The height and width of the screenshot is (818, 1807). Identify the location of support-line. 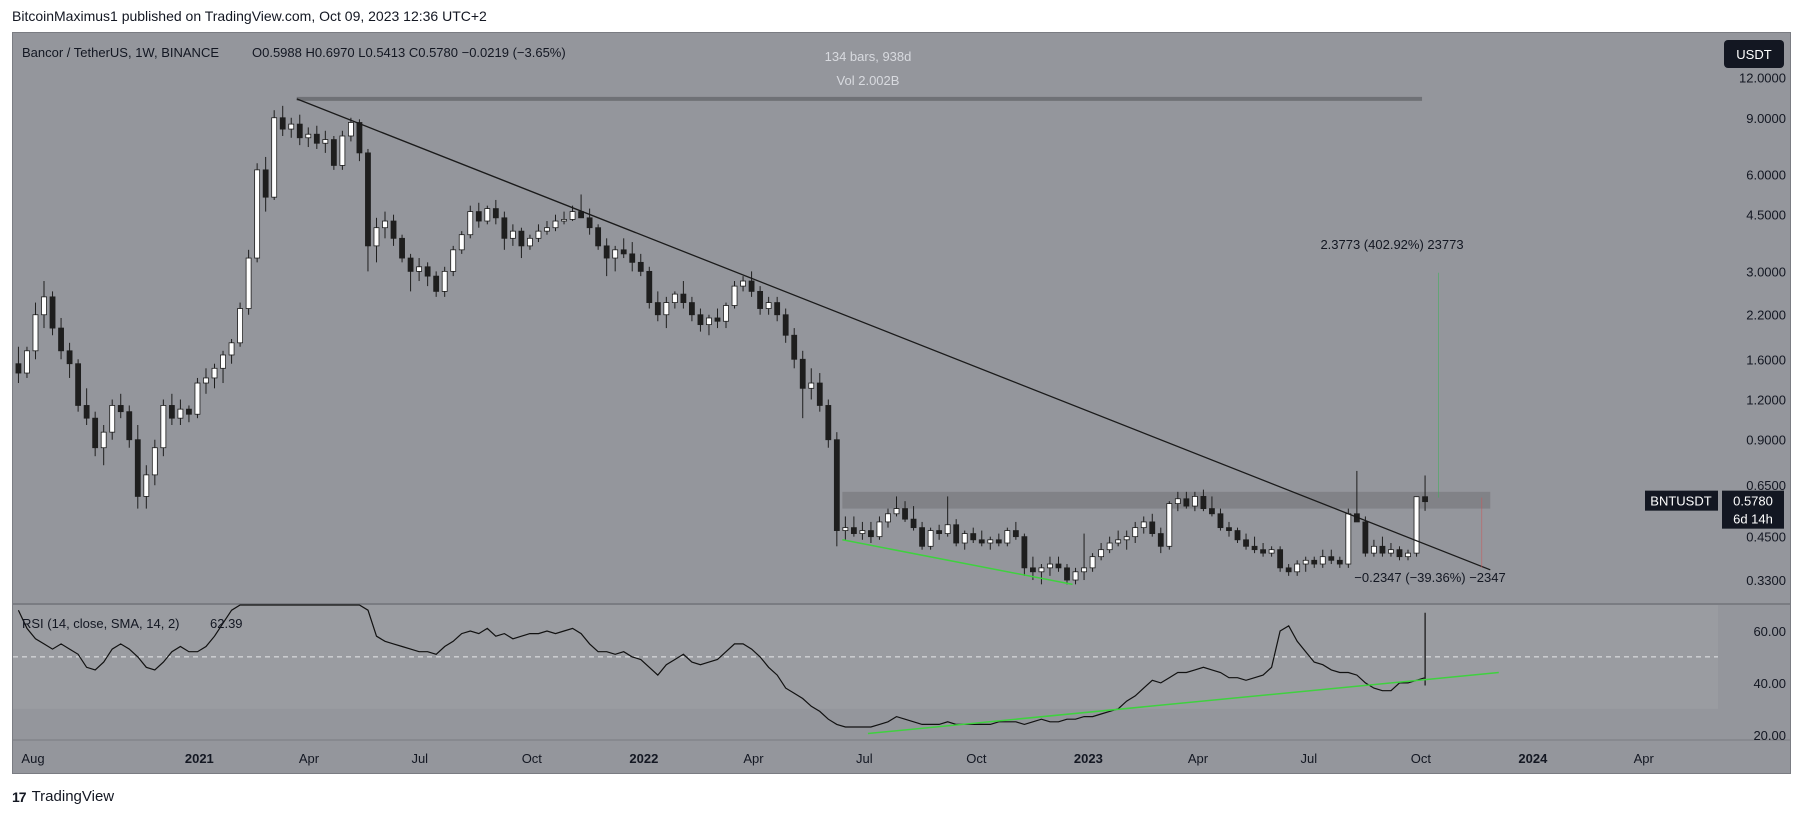
(957, 562).